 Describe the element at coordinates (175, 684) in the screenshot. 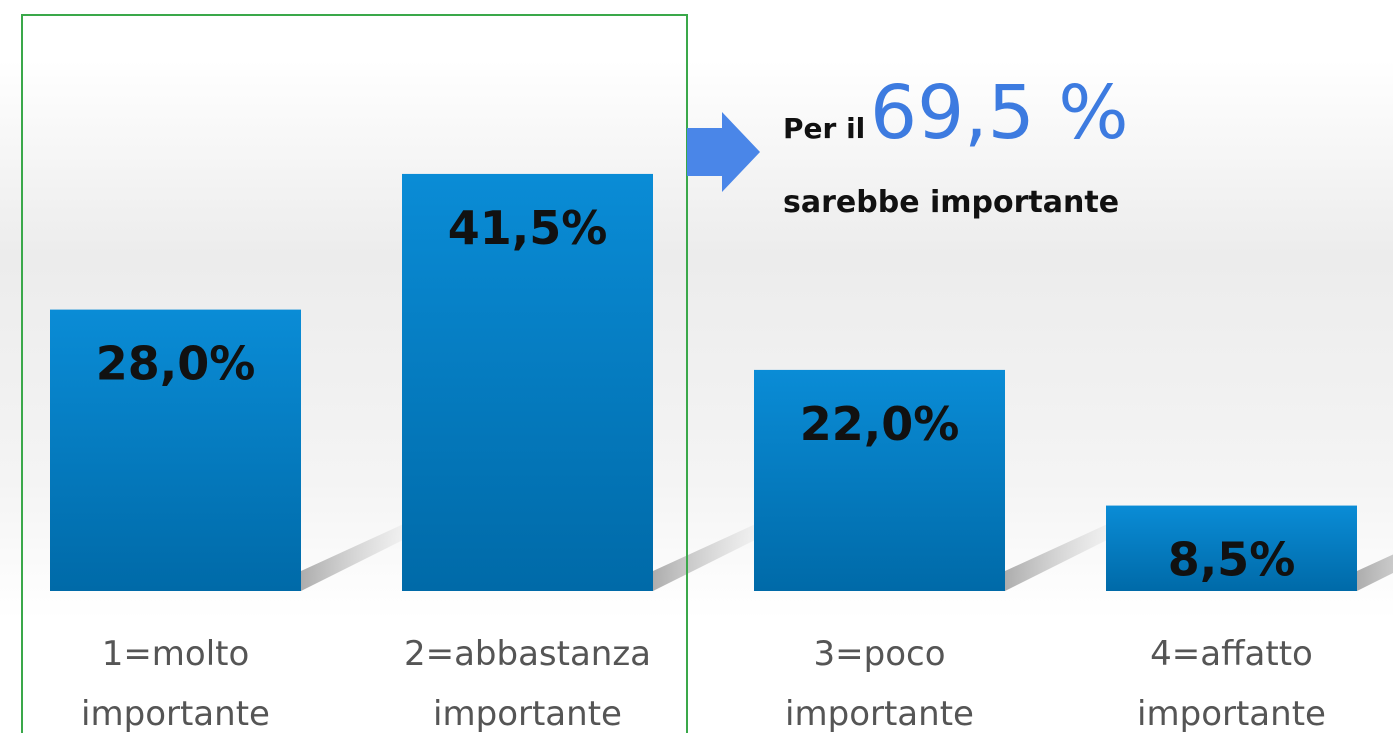

I see `category-label: 1=molto importante` at that location.